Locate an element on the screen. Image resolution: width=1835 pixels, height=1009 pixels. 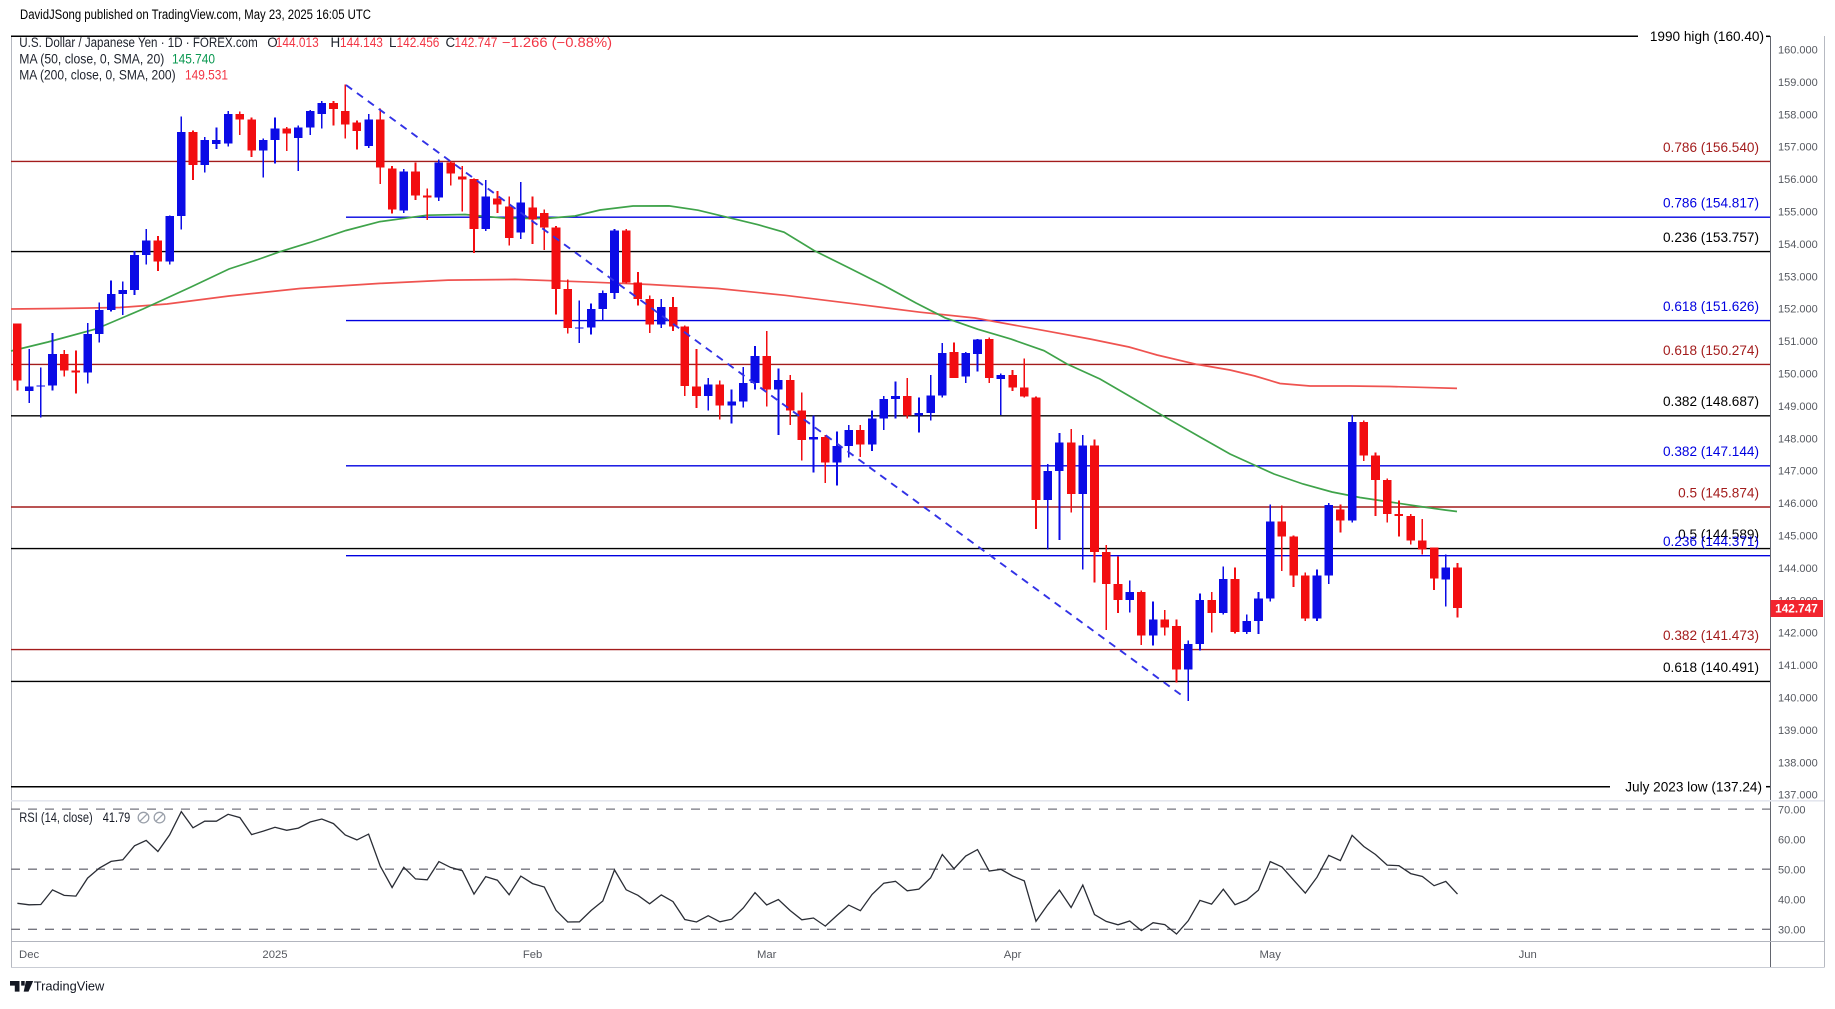
svg-text: 145.000 is located at coordinates (1798, 537).